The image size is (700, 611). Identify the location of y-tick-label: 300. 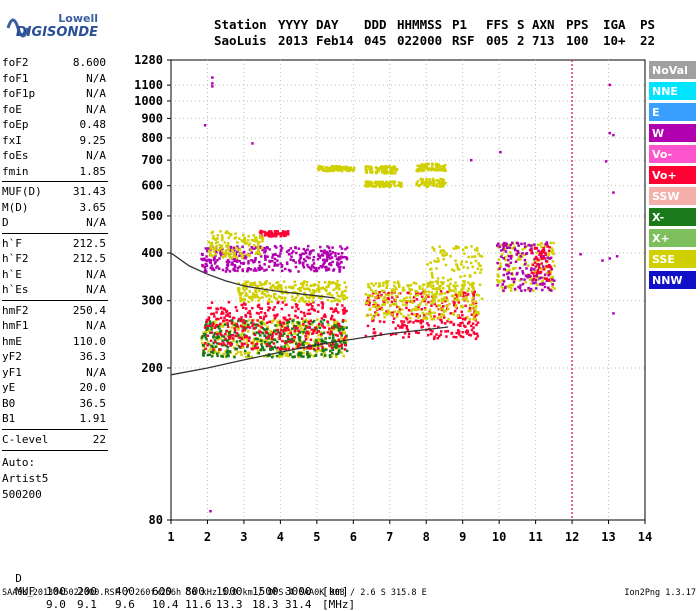
(152, 301).